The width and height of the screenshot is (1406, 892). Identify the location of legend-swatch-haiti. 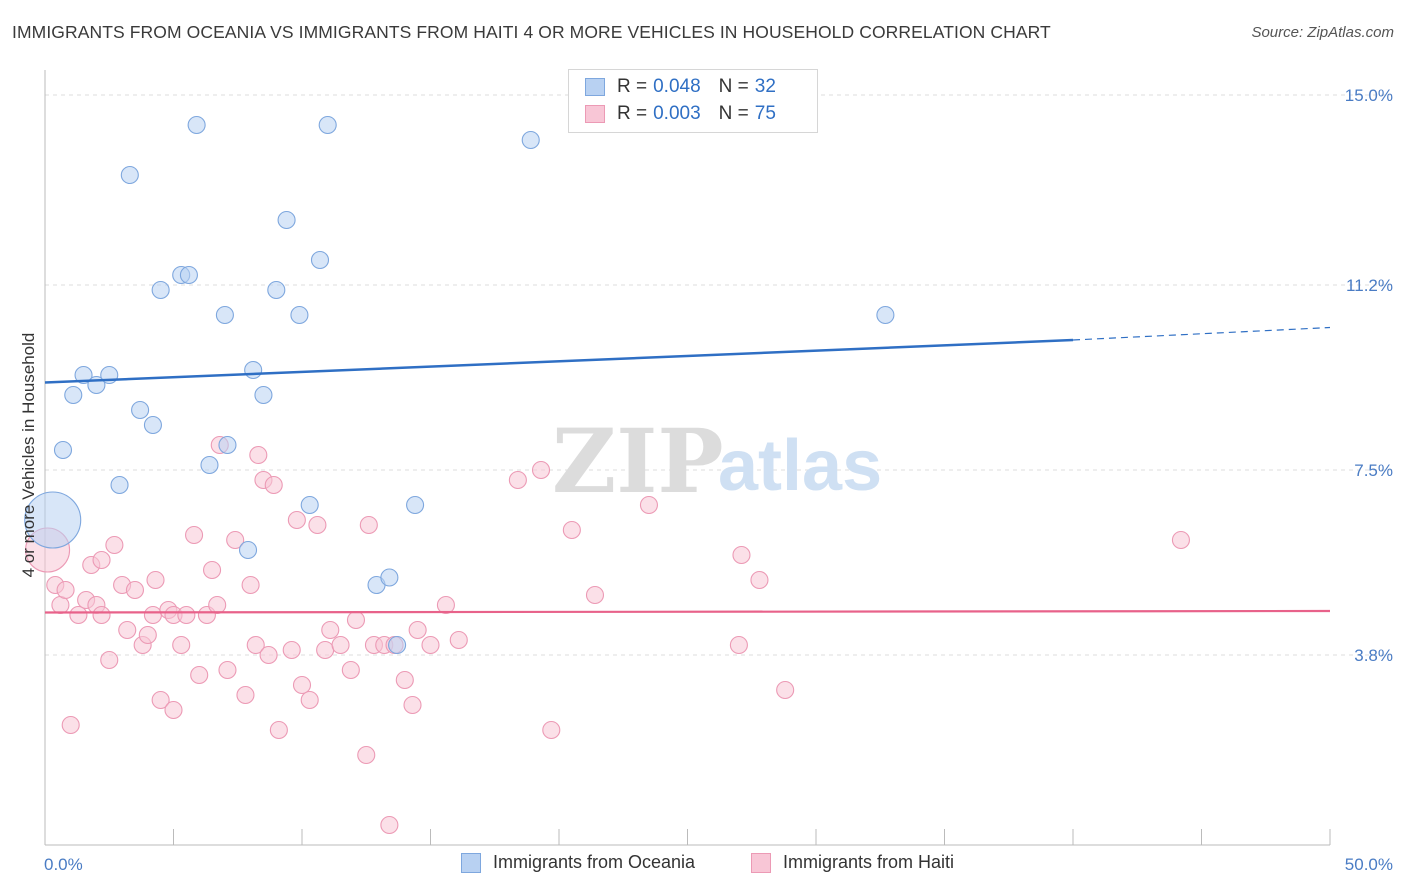
(595, 114).